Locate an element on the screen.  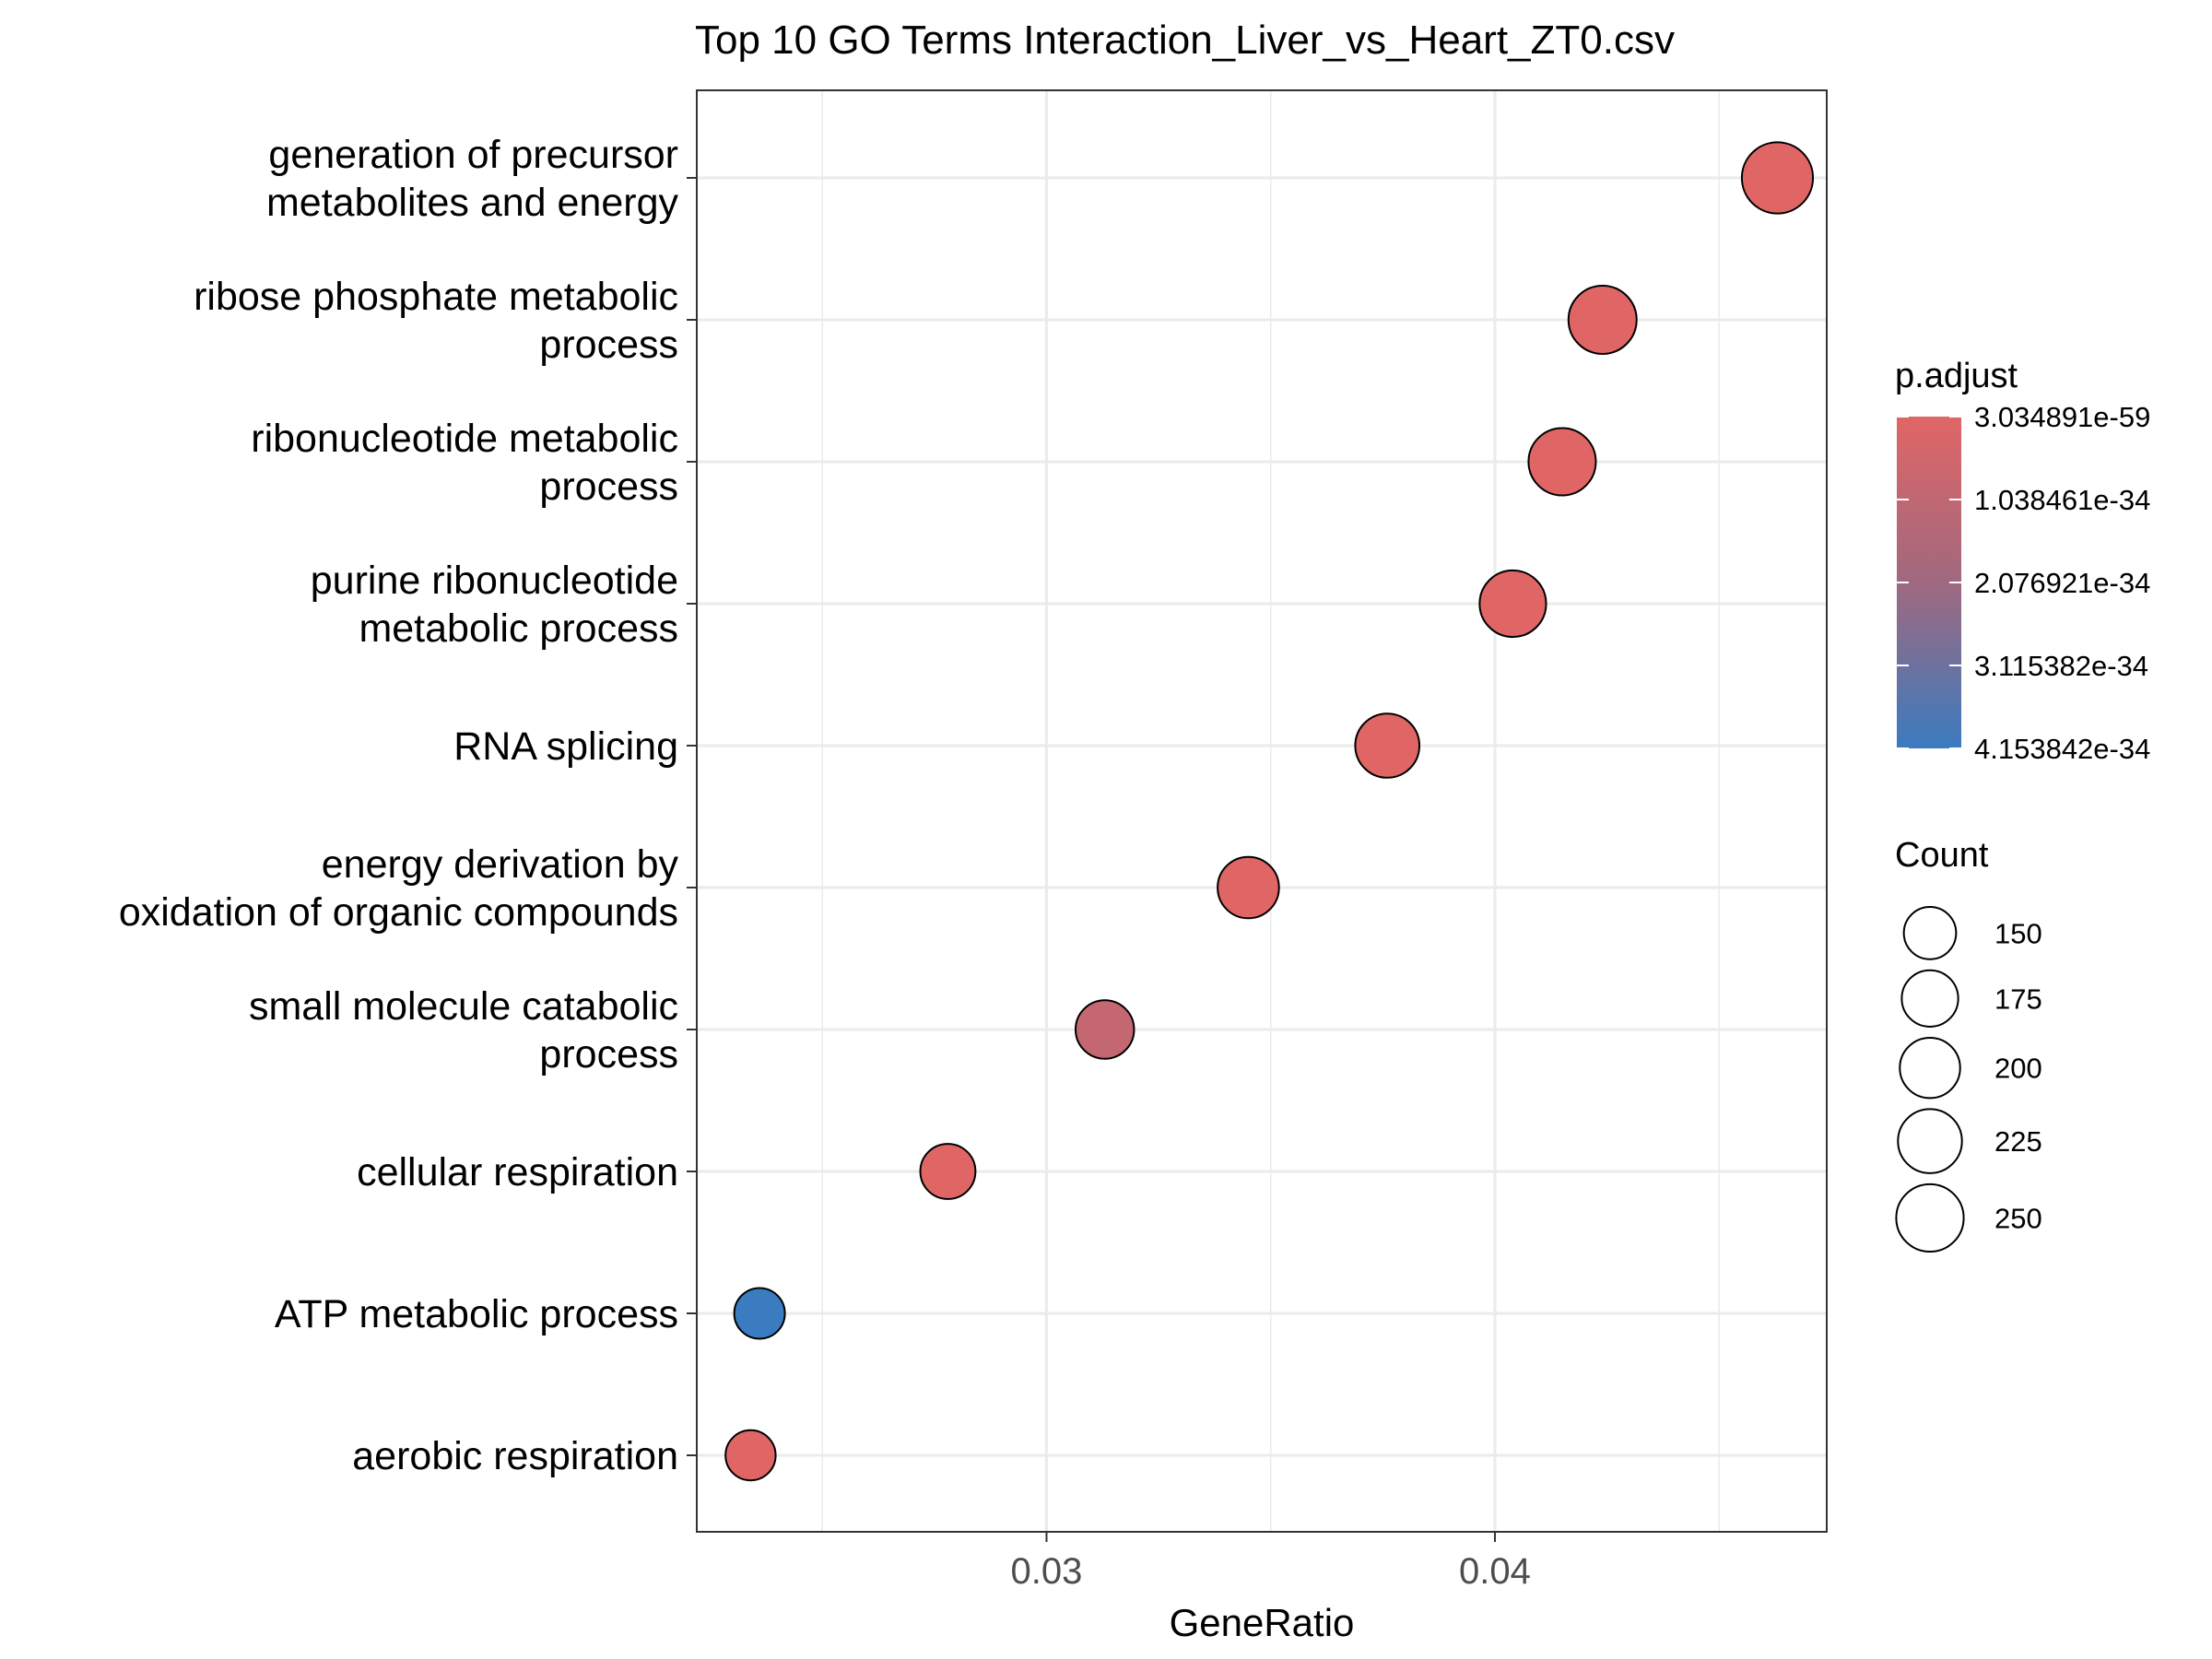
y-tick-label-line: ATP metabolic process is located at coordinates (476, 1314).